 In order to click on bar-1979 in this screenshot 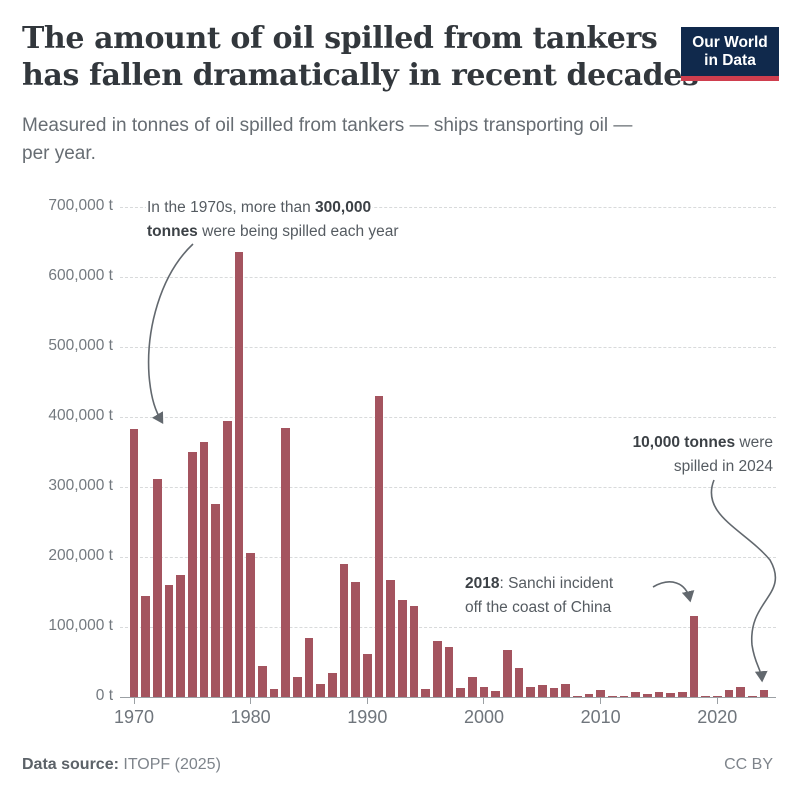, I will do `click(239, 474)`.